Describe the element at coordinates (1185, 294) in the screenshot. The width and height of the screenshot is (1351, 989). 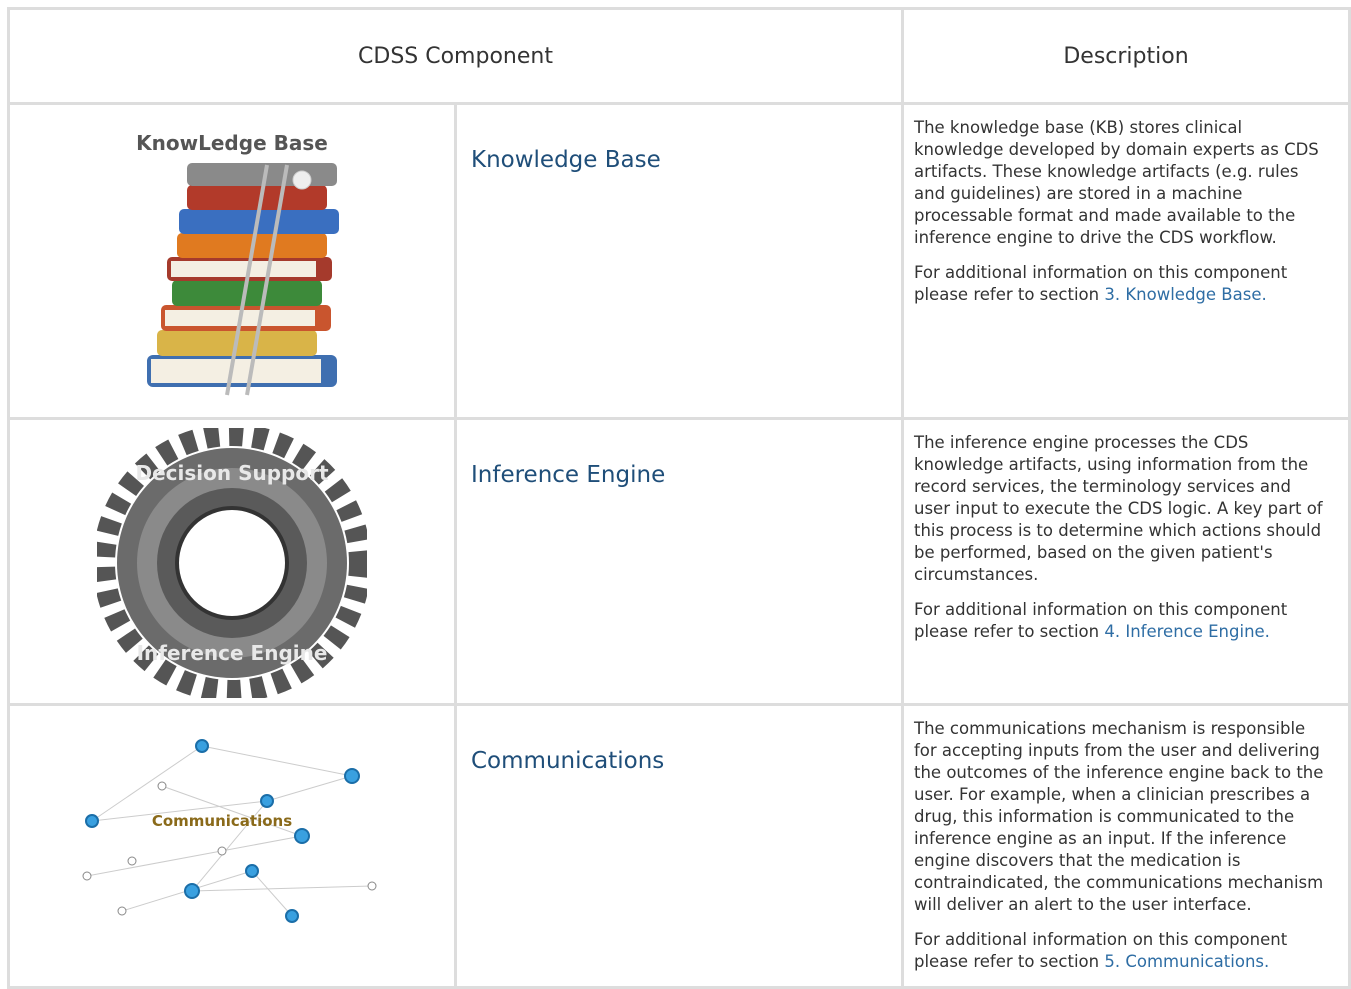
I see `section-link: 3. Knowledge Base.` at that location.